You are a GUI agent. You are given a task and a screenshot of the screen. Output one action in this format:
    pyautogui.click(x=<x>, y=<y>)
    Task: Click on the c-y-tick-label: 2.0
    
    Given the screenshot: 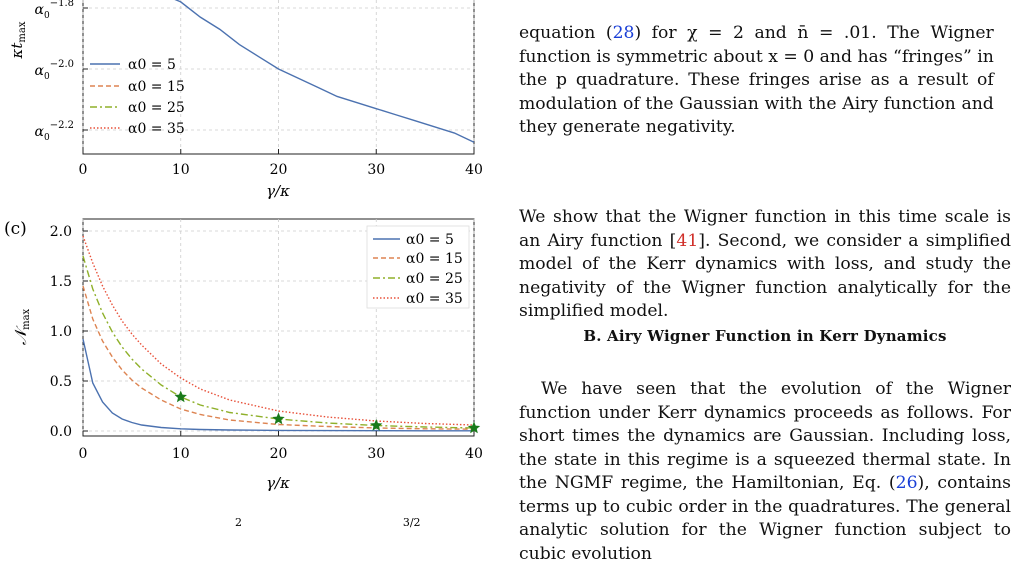 What is the action you would take?
    pyautogui.click(x=61, y=232)
    